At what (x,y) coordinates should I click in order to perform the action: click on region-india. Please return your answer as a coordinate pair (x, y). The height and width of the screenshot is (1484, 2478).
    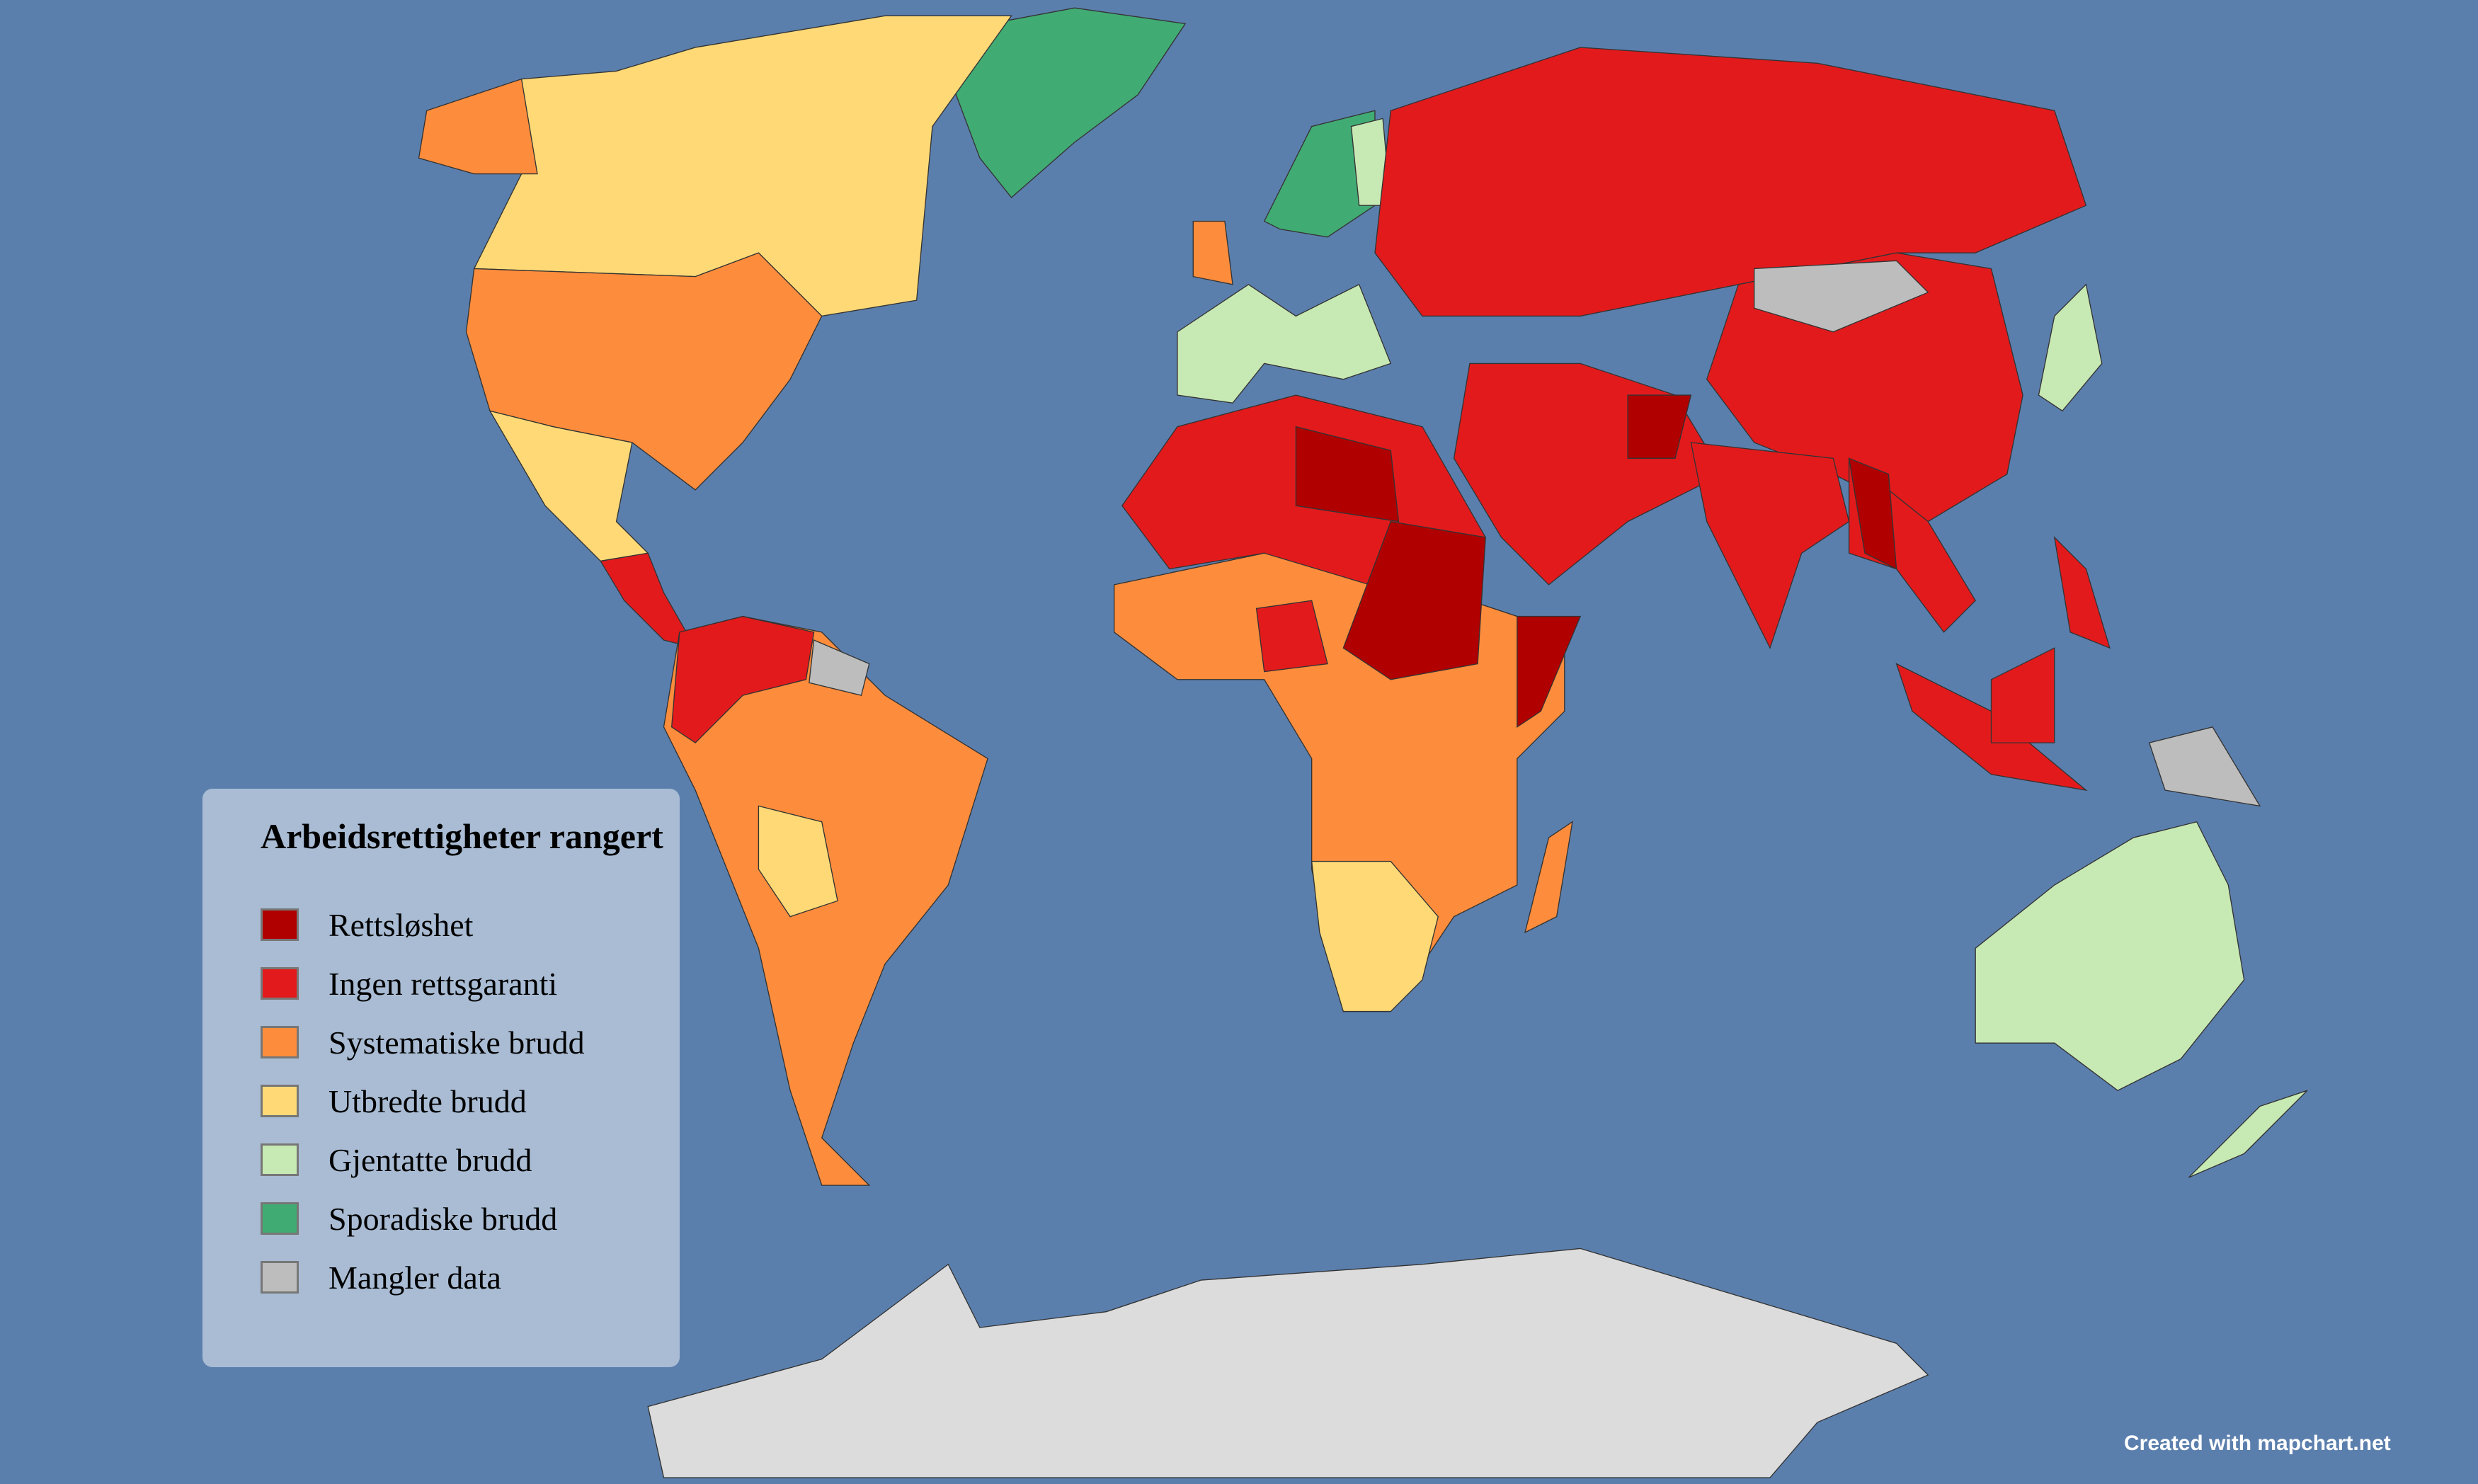
    Looking at the image, I should click on (1770, 545).